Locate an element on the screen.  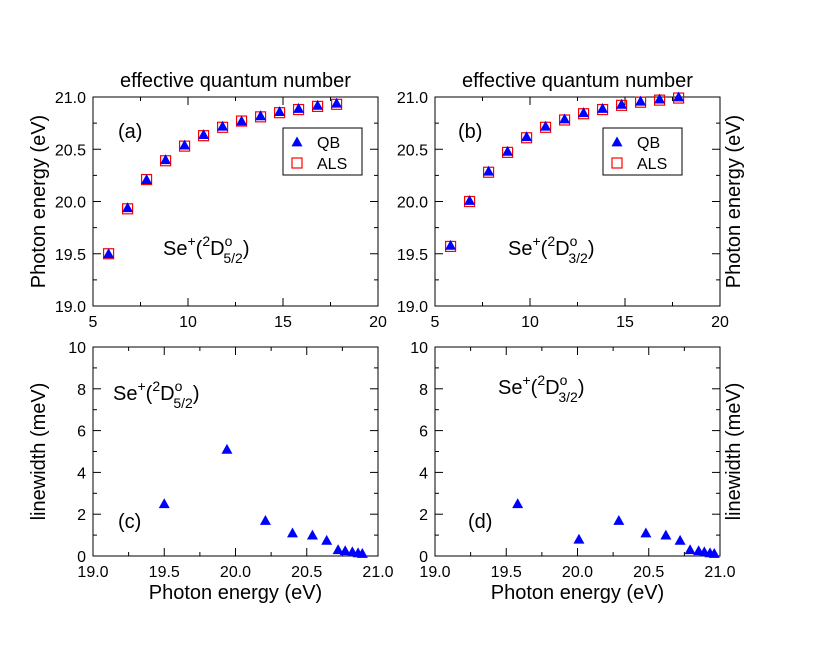
panel-label: (a) is located at coordinates (130, 132).